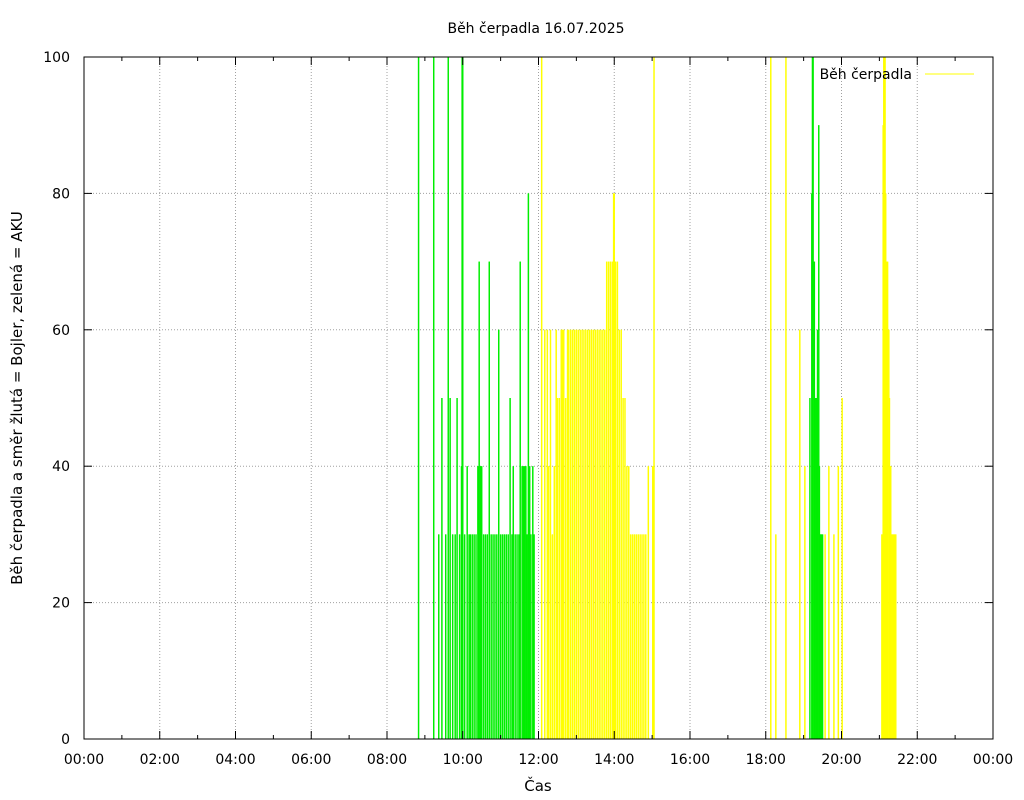 This screenshot has height=800, width=1024. I want to click on x-axis-label: Čas, so click(538, 785).